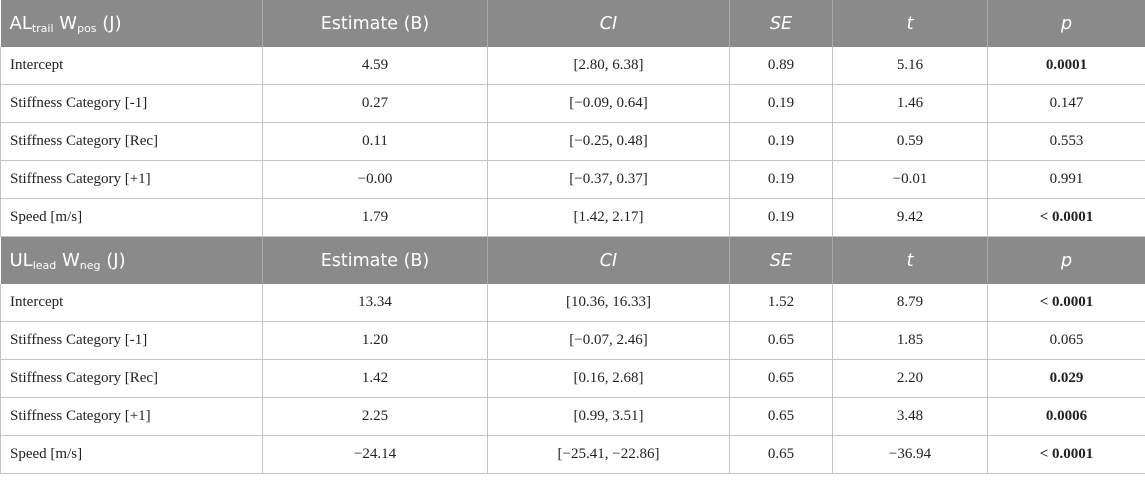 This screenshot has height=481, width=1145. What do you see at coordinates (375, 303) in the screenshot?
I see `cell-estimate: 13.34` at bounding box center [375, 303].